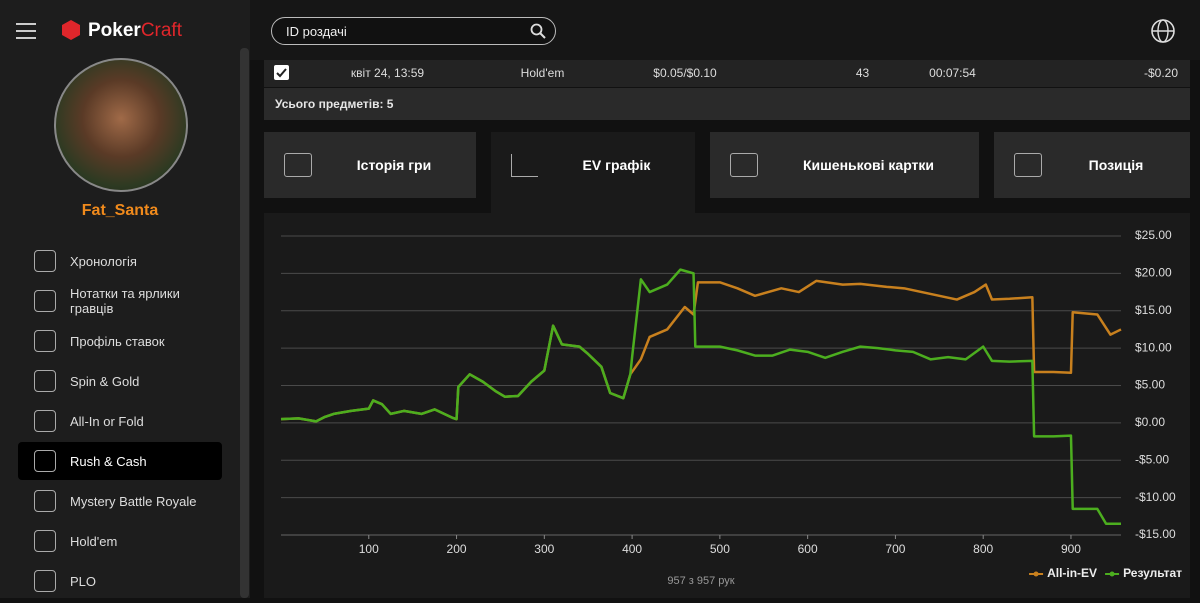 The width and height of the screenshot is (1200, 603). I want to click on menu-label: All-In or Fold, so click(107, 421).